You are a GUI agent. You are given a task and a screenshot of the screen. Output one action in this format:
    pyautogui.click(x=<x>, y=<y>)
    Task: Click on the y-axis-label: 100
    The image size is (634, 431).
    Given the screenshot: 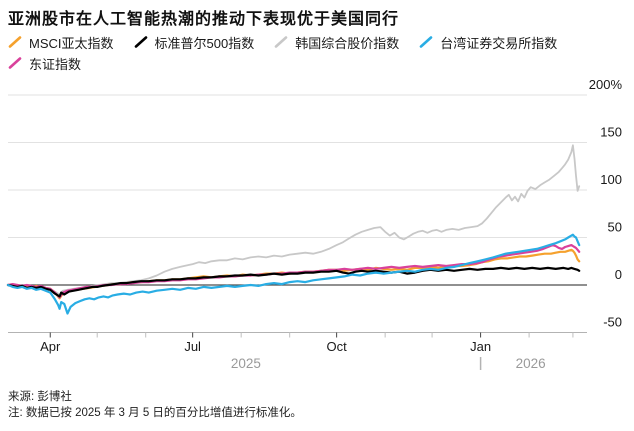 What is the action you would take?
    pyautogui.click(x=611, y=179)
    